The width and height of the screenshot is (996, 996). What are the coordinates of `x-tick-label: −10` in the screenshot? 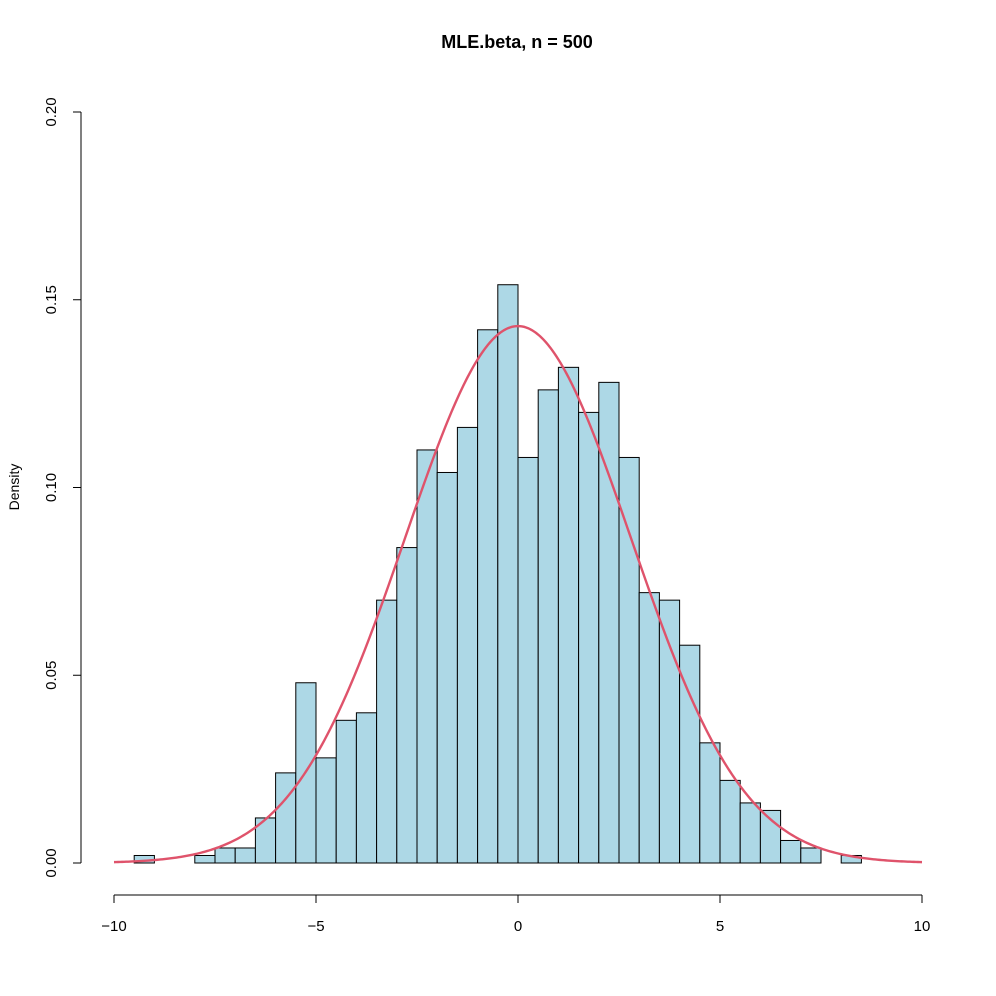 It's located at (113, 926).